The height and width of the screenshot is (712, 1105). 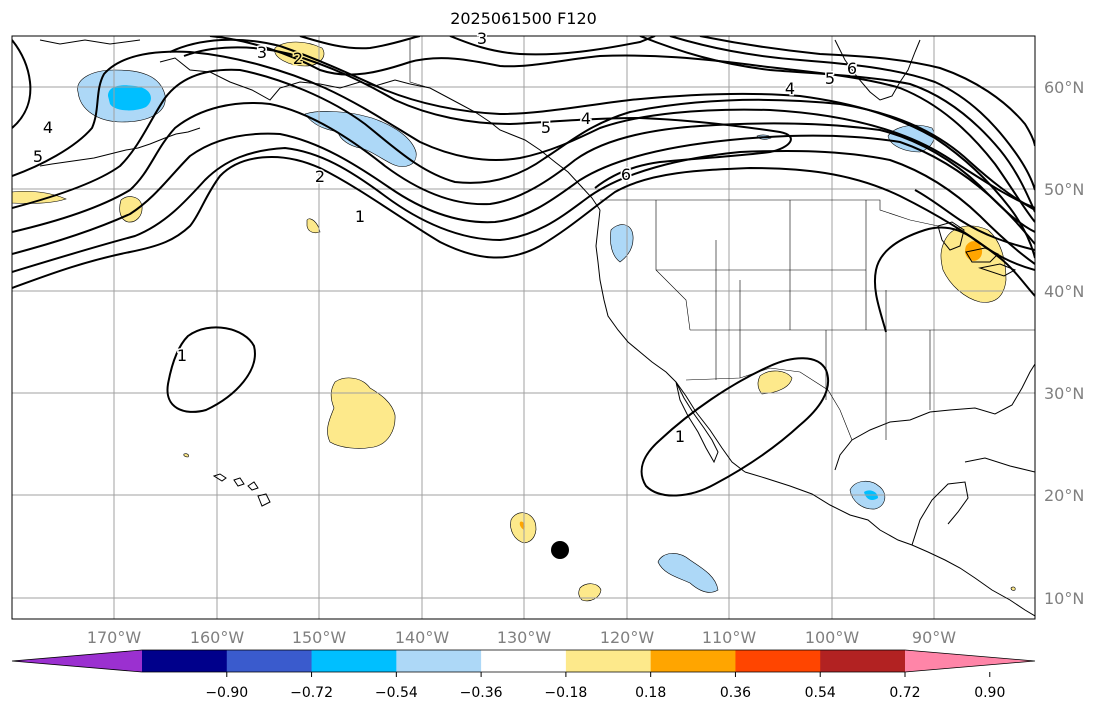 I want to click on baja-california, so click(x=697, y=422).